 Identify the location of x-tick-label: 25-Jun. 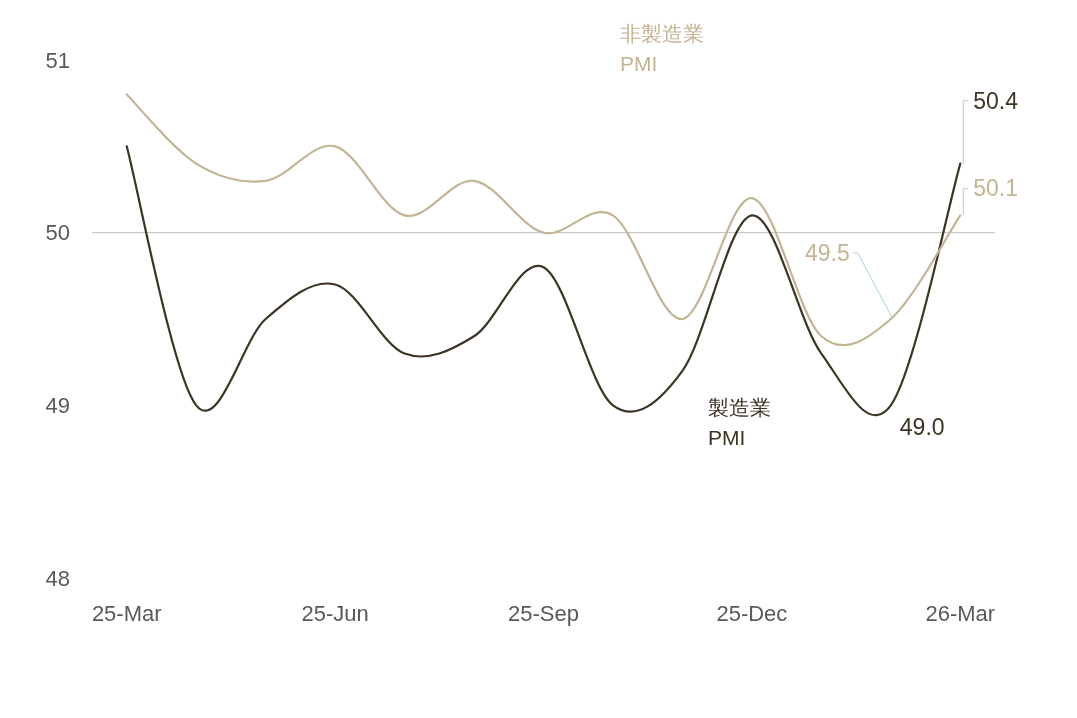
(335, 613).